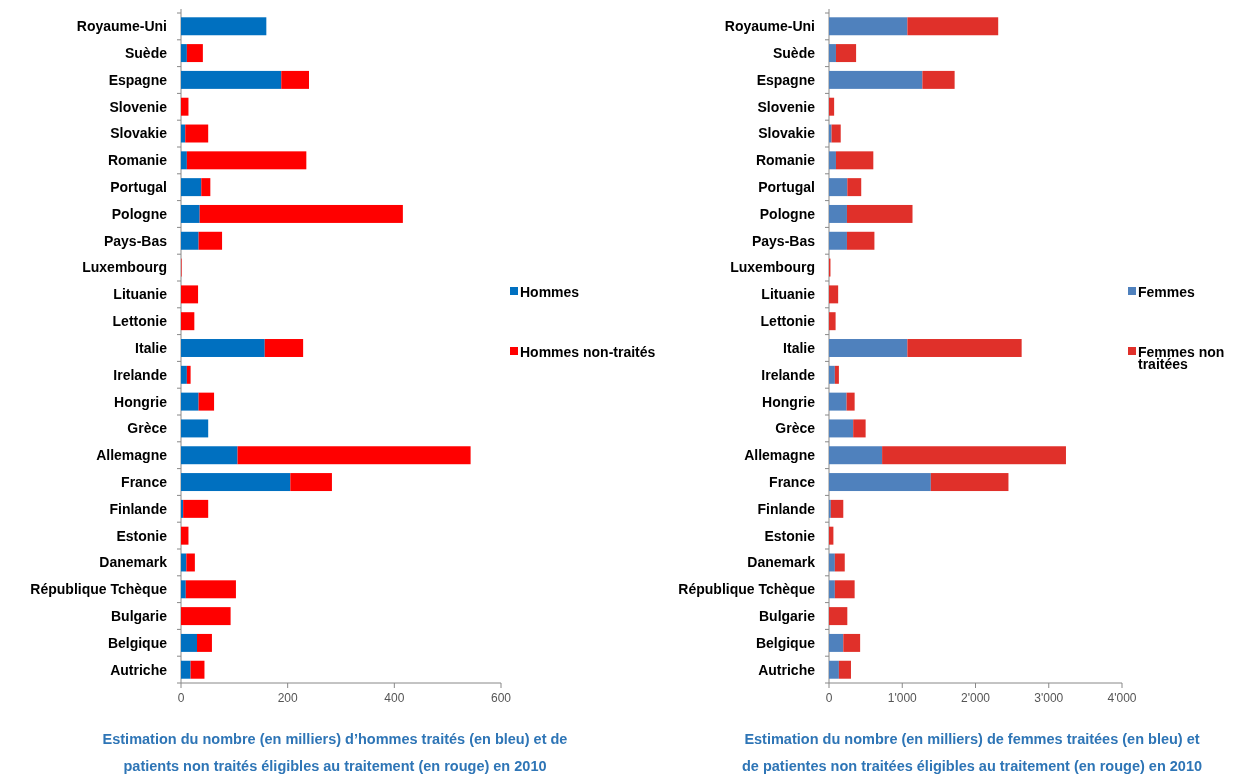 The height and width of the screenshot is (783, 1242). What do you see at coordinates (141, 401) in the screenshot?
I see `y-tick-label: Hongrie` at bounding box center [141, 401].